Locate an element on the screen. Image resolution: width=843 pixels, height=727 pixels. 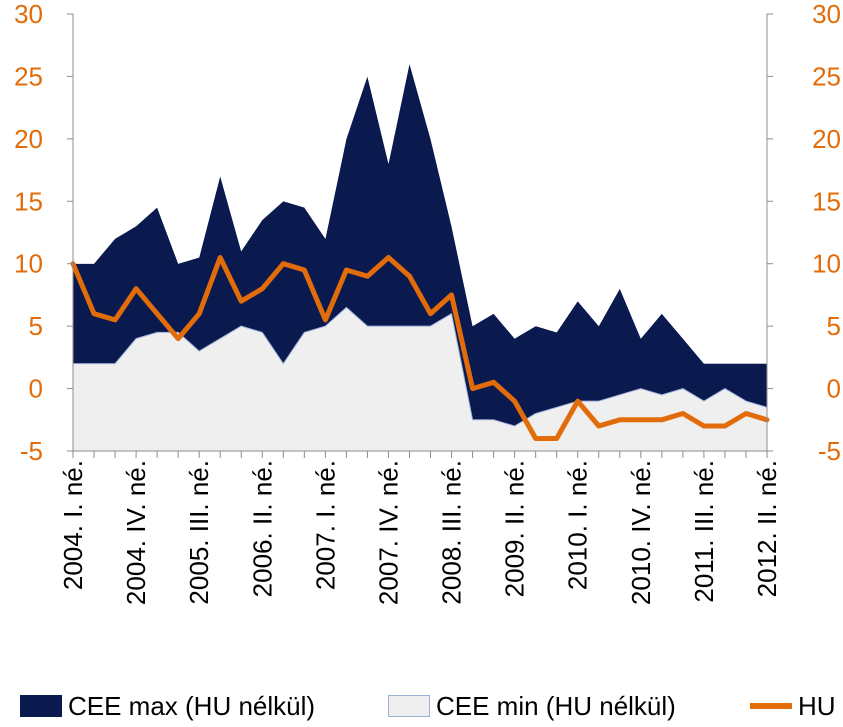
x-tick-label: 2012. II. né. is located at coordinates (767, 528).